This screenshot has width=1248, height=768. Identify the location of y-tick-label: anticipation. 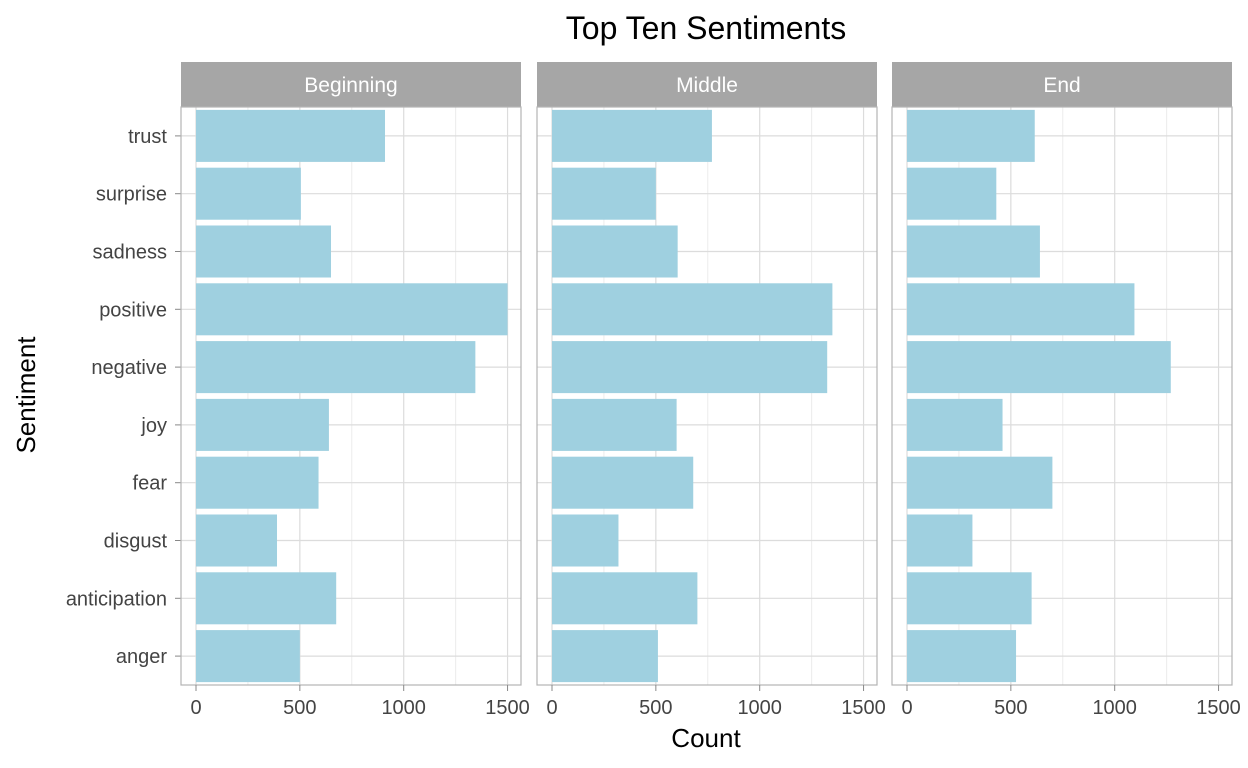
(116, 599).